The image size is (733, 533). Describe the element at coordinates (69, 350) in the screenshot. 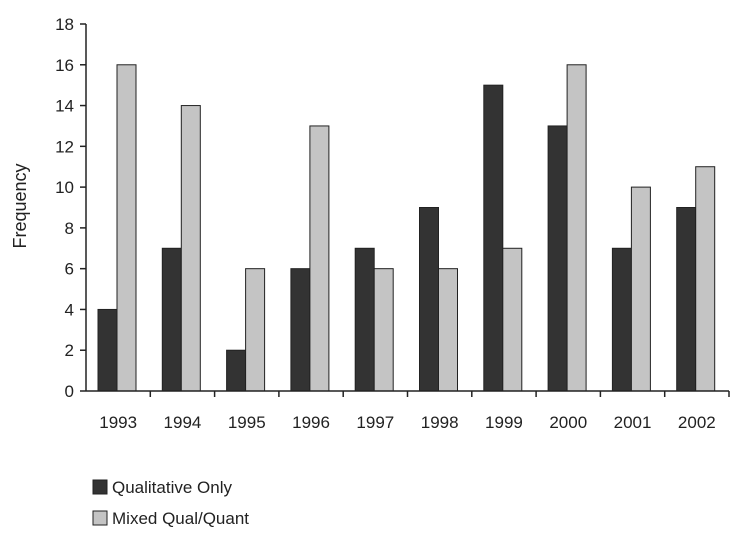

I see `y-tick-label: 2` at that location.